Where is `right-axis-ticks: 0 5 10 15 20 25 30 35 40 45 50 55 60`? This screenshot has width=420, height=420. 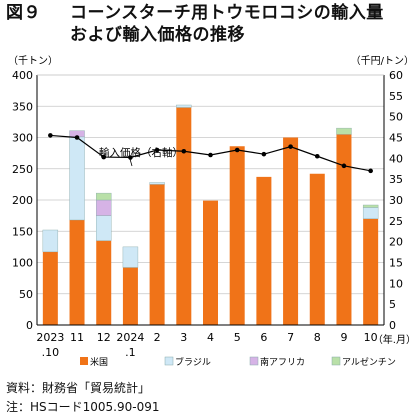
right-axis-ticks: 0 5 10 15 20 25 30 35 40 45 50 55 60 is located at coordinates (396, 200).